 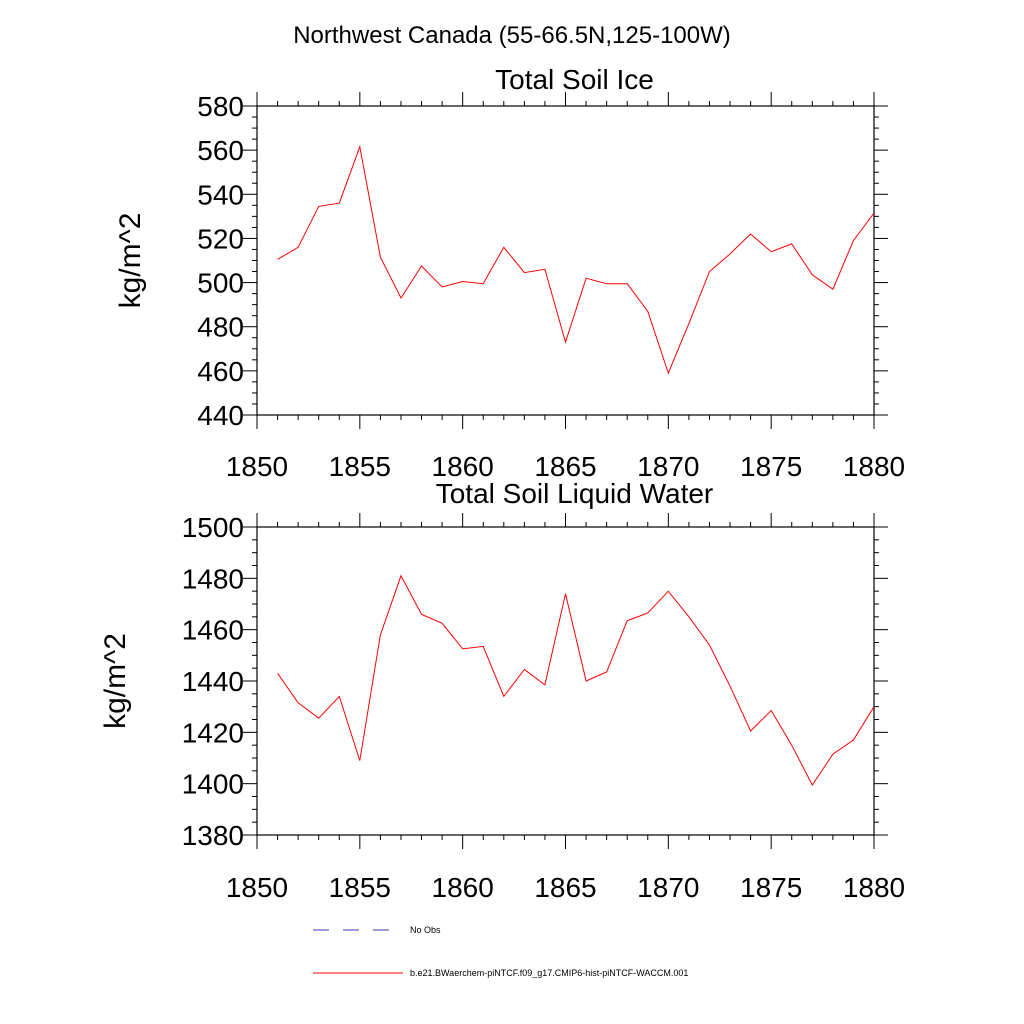 I want to click on y-tick-label: 540, so click(x=220, y=194).